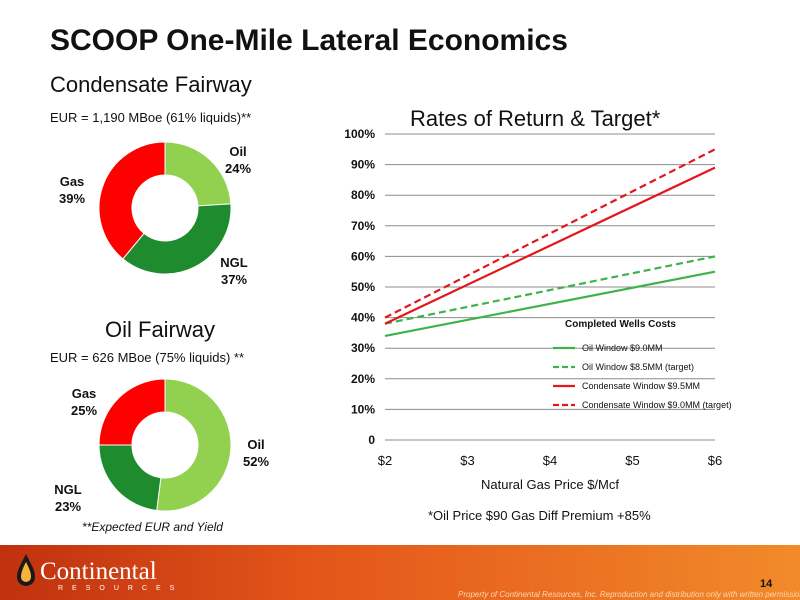  I want to click on y-tick-label: 50%, so click(363, 287).